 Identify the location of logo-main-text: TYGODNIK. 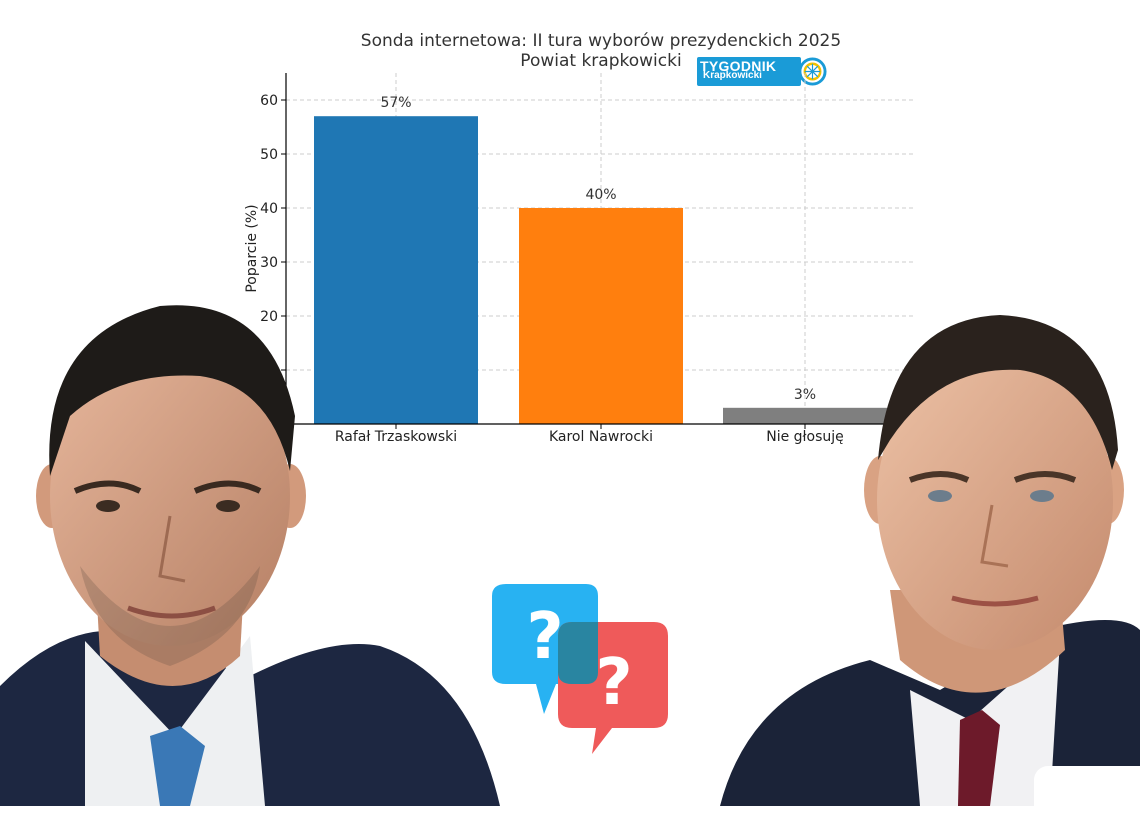
(738, 66).